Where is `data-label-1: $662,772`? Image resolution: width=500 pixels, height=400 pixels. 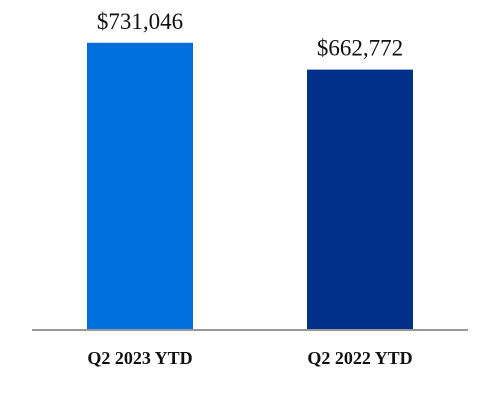 data-label-1: $662,772 is located at coordinates (360, 48).